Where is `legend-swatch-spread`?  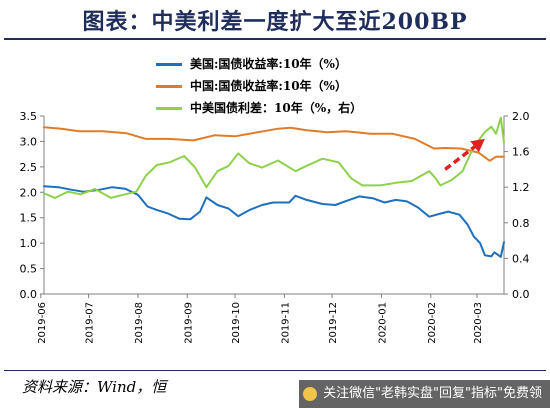 legend-swatch-spread is located at coordinates (169, 108).